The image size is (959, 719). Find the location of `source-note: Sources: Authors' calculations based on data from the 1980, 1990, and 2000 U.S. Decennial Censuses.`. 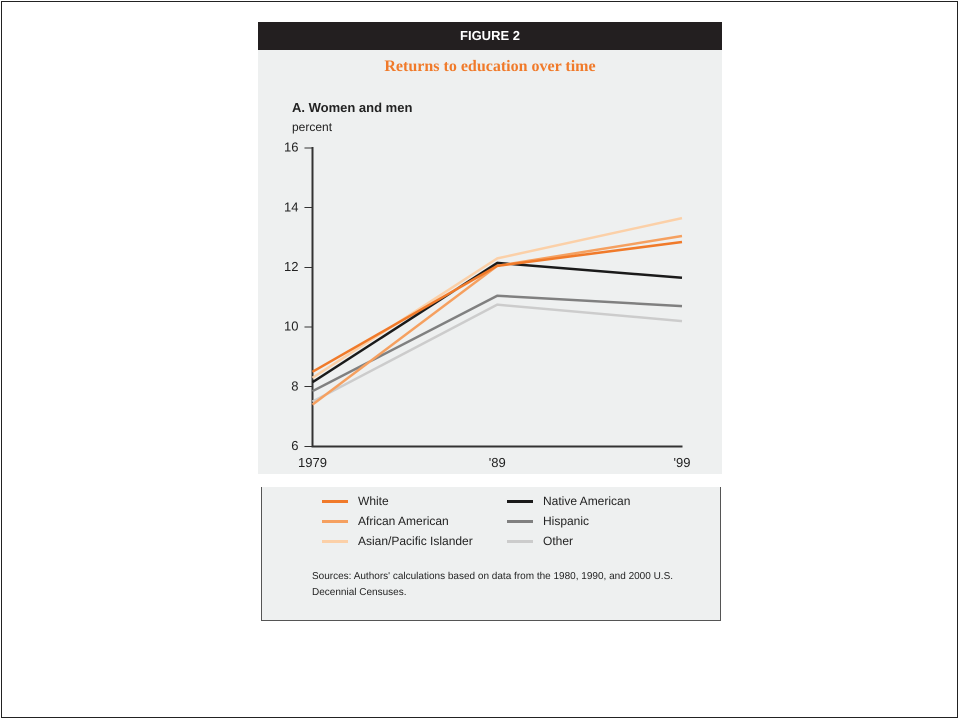

source-note: Sources: Authors' calculations based on data from the 1980, 1990, and 2000 U.S. Decennial Censuses. is located at coordinates (493, 585).